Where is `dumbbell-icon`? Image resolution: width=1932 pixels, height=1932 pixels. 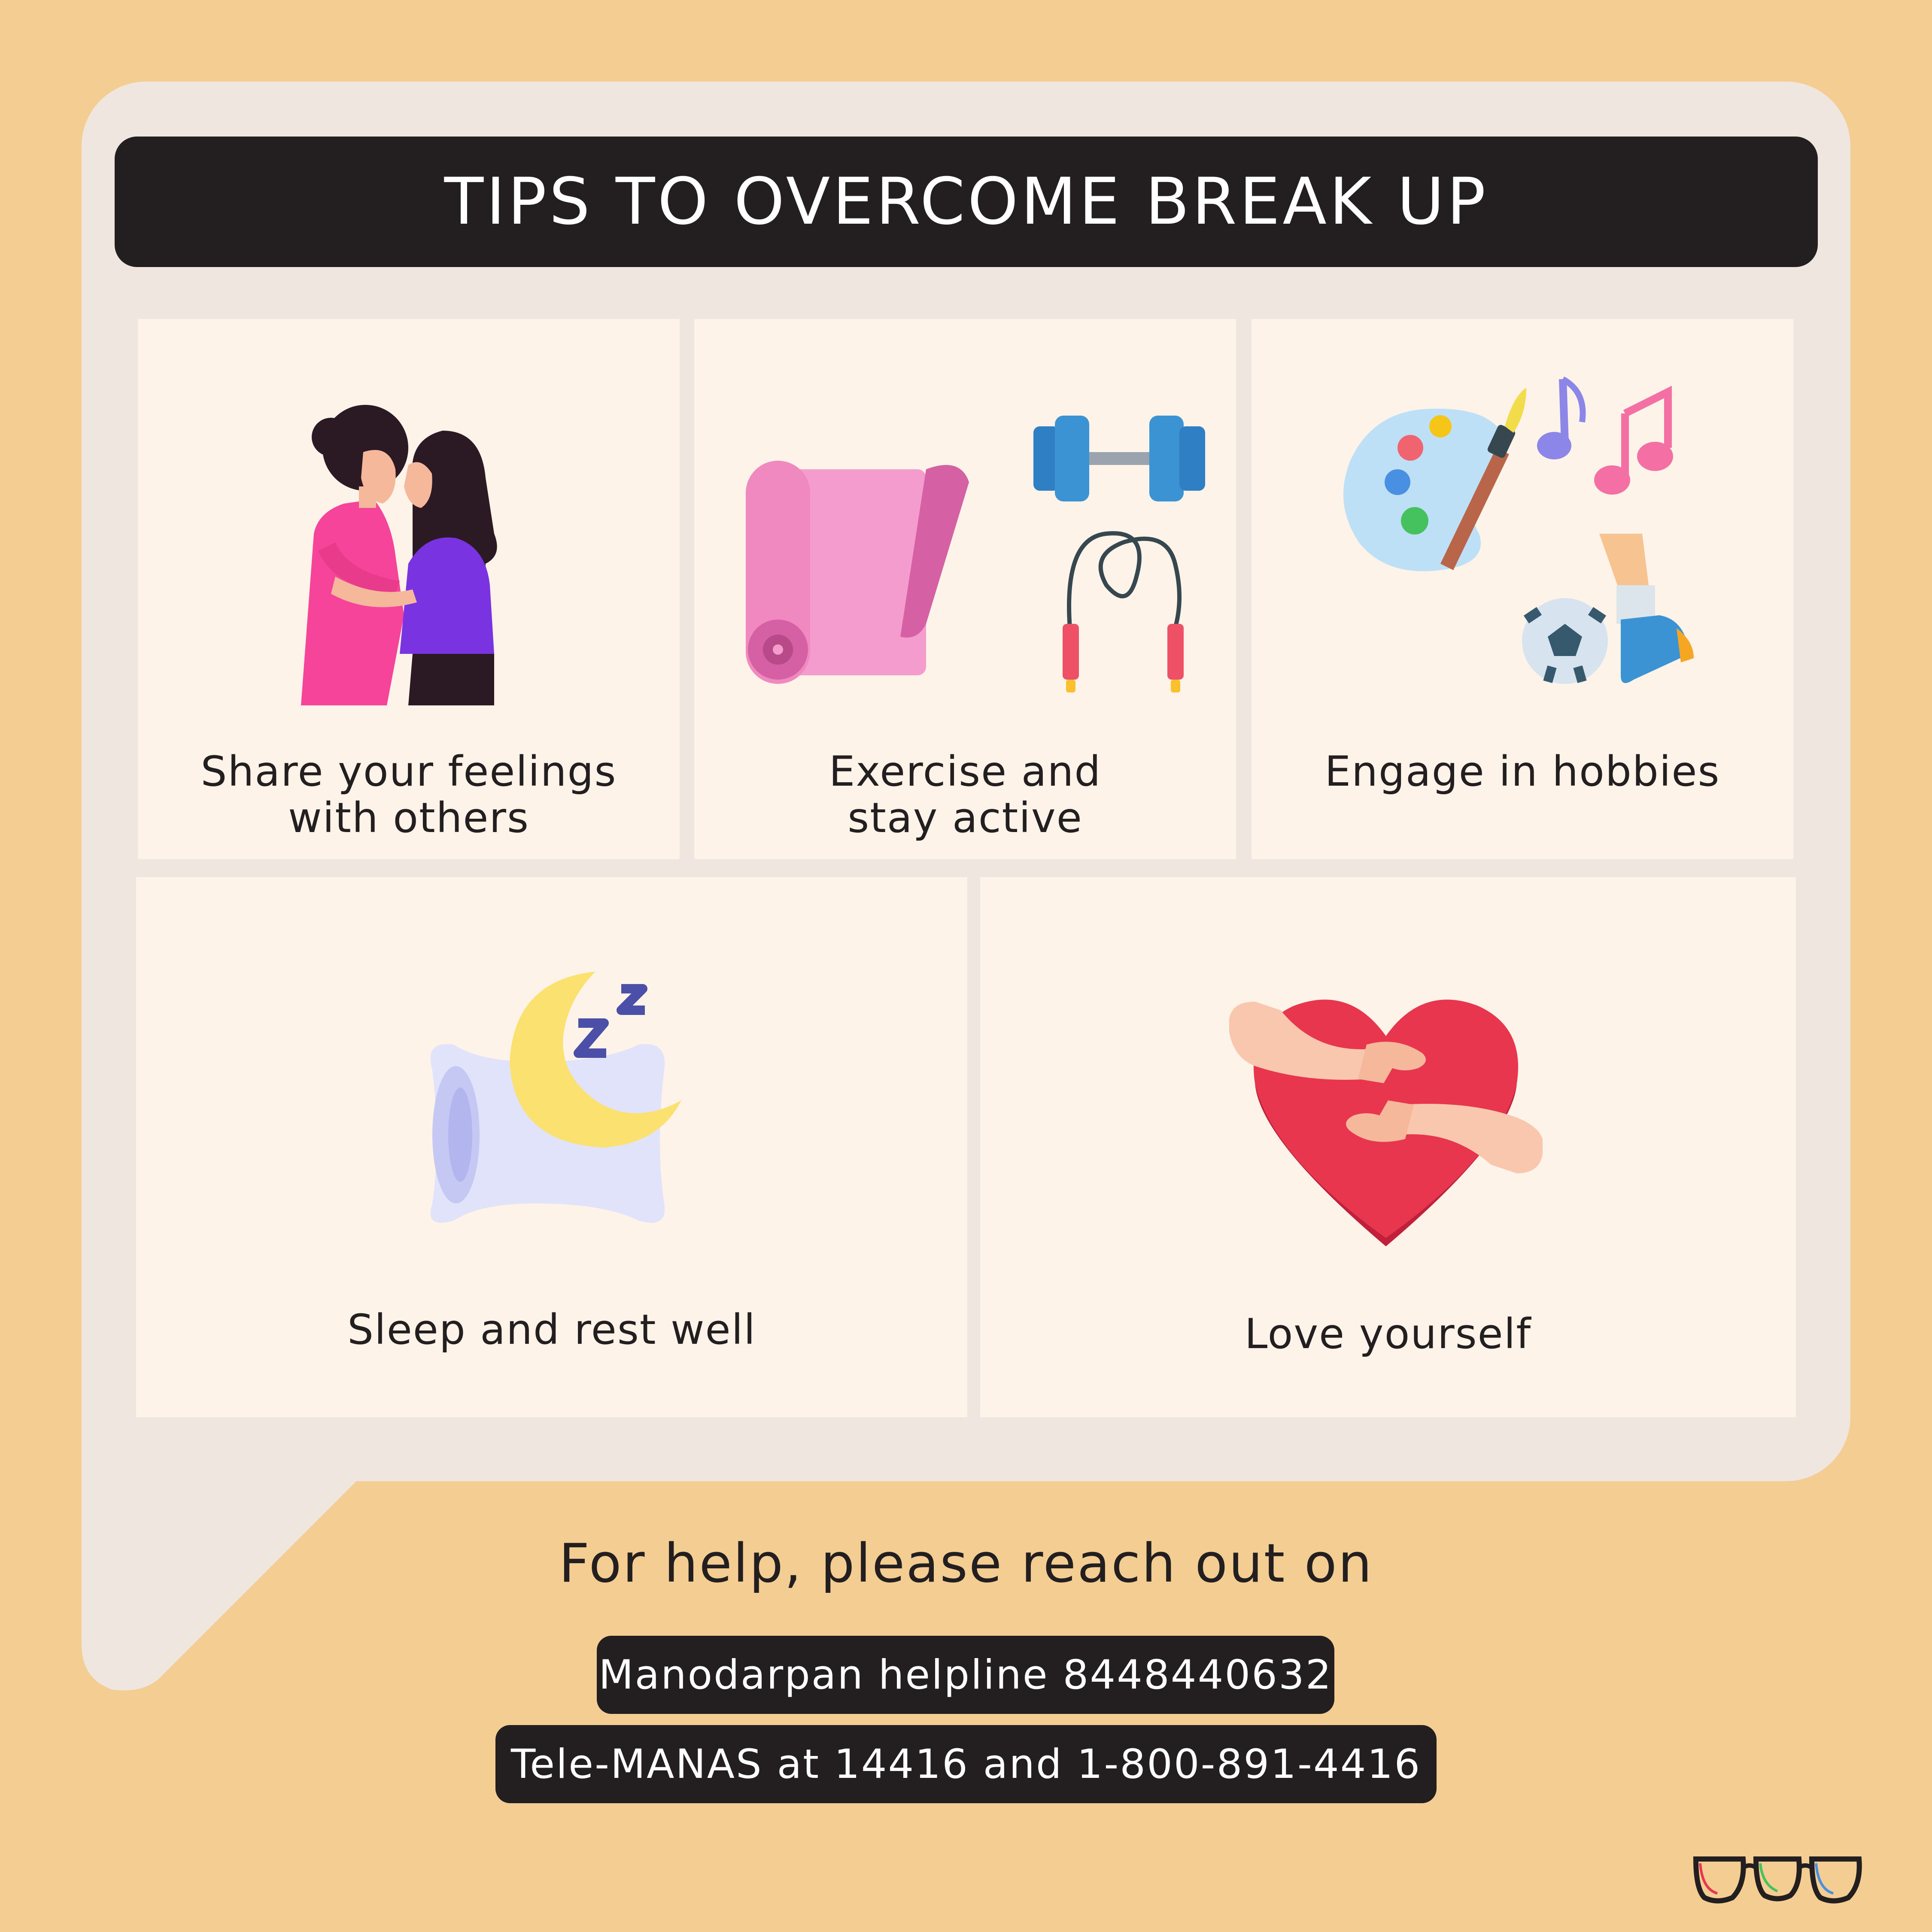 dumbbell-icon is located at coordinates (1119, 459).